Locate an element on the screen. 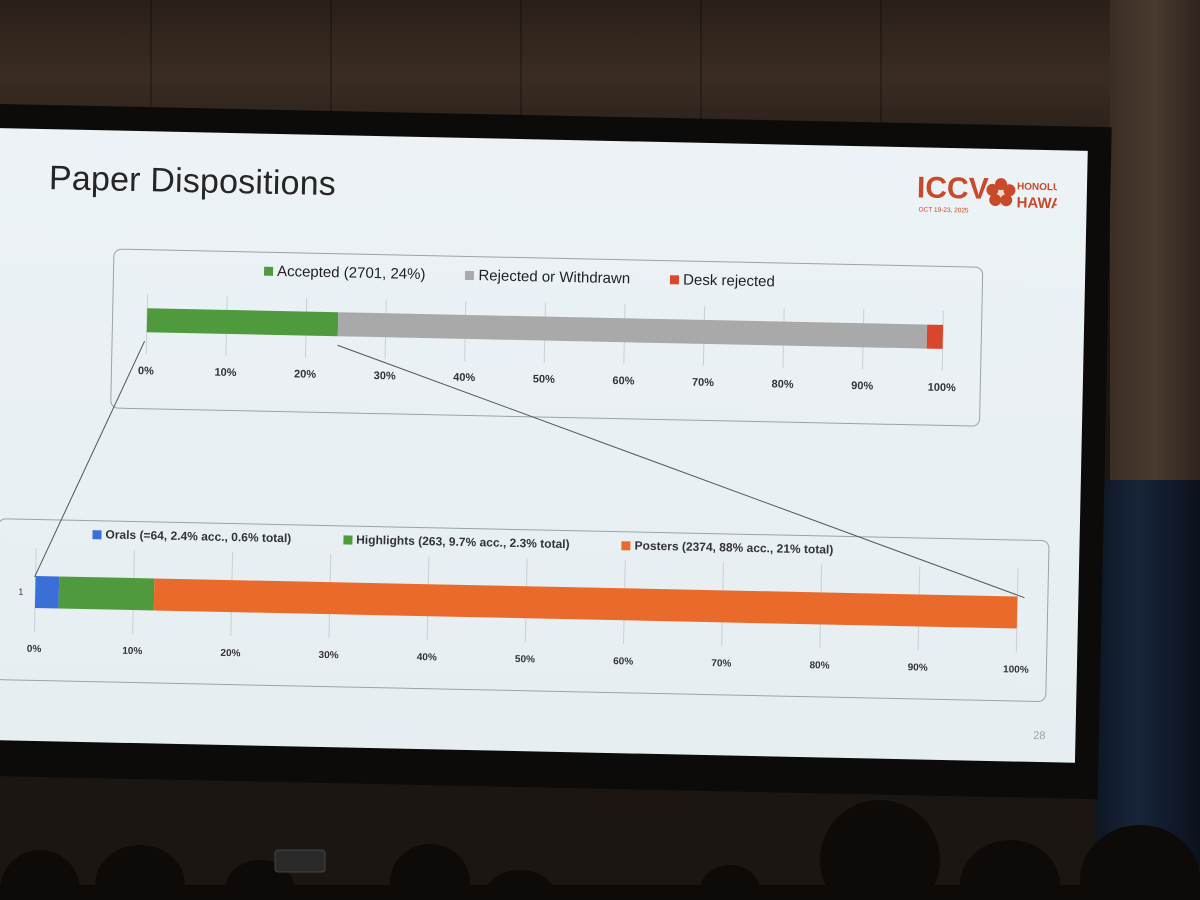 This screenshot has height=900, width=1200. logo-city: HONOLULU is located at coordinates (1037, 187).